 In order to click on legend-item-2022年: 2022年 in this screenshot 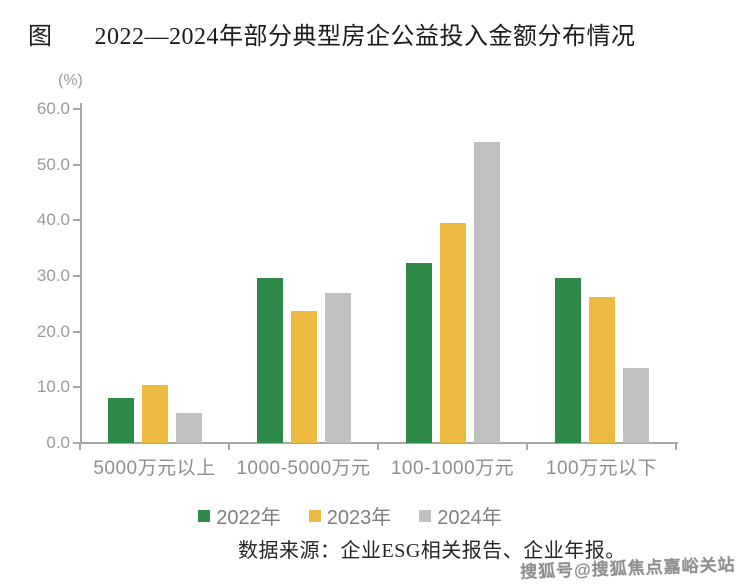, I will do `click(239, 515)`.